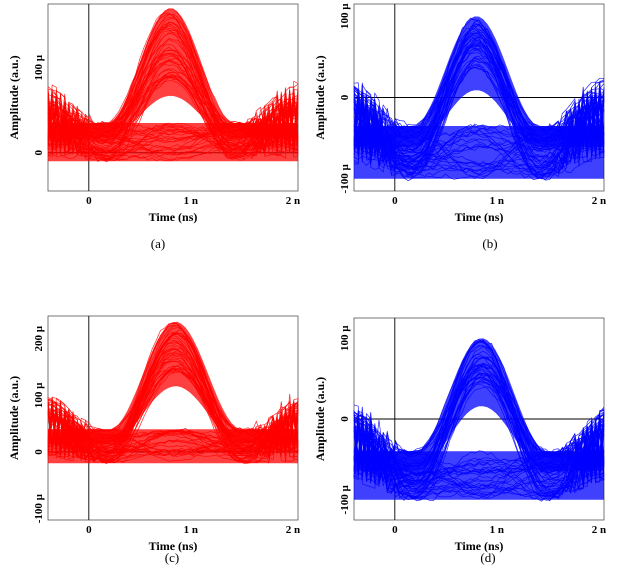 The height and width of the screenshot is (582, 627). I want to click on panel-caption: (d), so click(487, 557).